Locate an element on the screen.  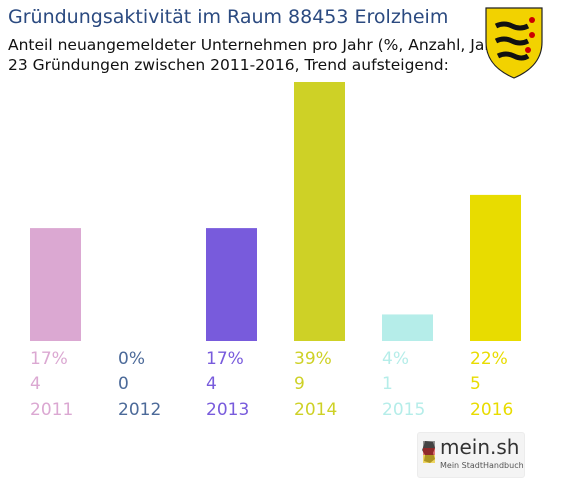
bar-2016 is located at coordinates (495, 267).